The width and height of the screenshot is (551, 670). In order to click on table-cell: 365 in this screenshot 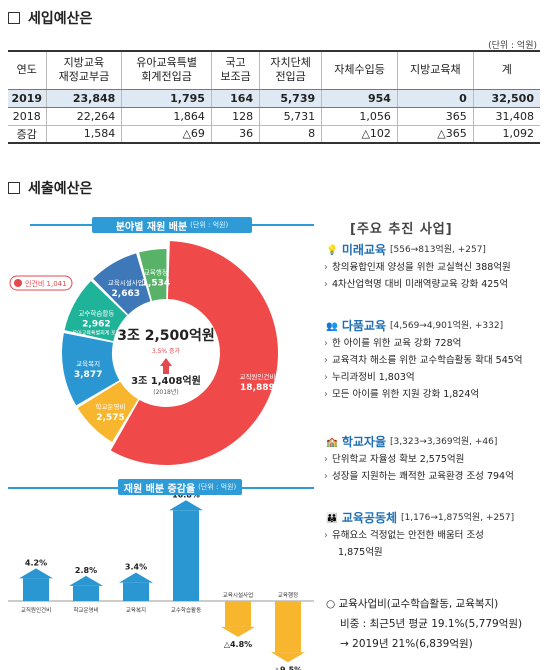, I will do `click(435, 116)`.